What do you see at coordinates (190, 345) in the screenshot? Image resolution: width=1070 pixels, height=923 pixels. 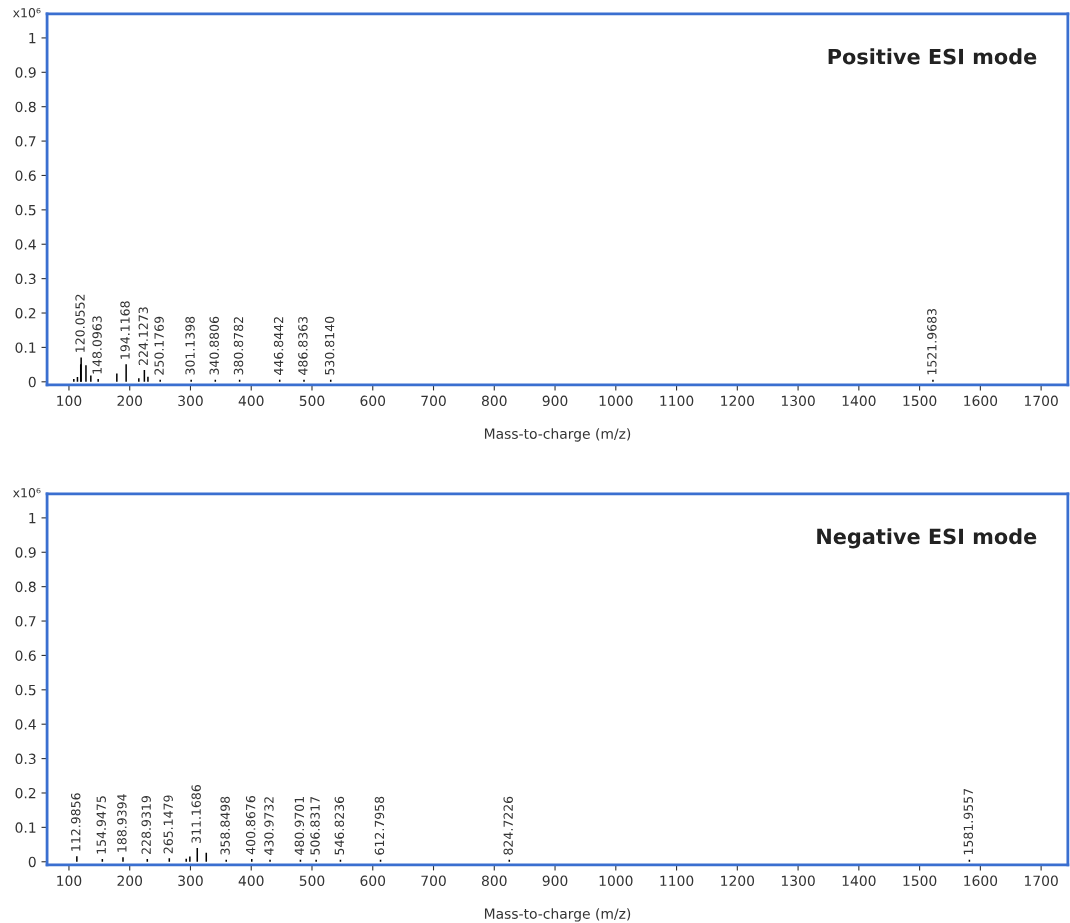 I see `annotation: 301.1398` at bounding box center [190, 345].